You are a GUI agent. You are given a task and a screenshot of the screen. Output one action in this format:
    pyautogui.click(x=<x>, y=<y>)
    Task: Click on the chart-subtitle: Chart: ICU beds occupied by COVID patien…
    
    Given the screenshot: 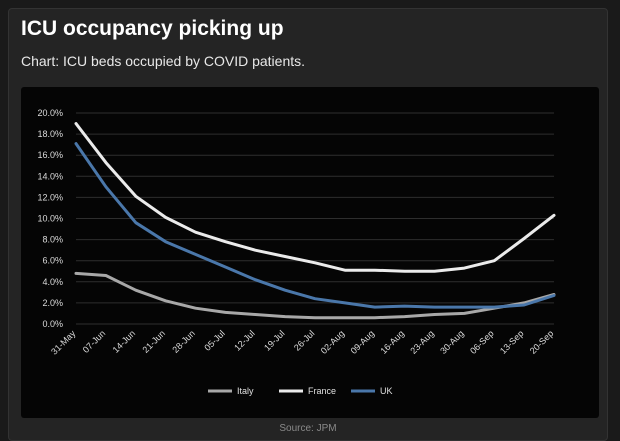 What is the action you would take?
    pyautogui.click(x=163, y=61)
    